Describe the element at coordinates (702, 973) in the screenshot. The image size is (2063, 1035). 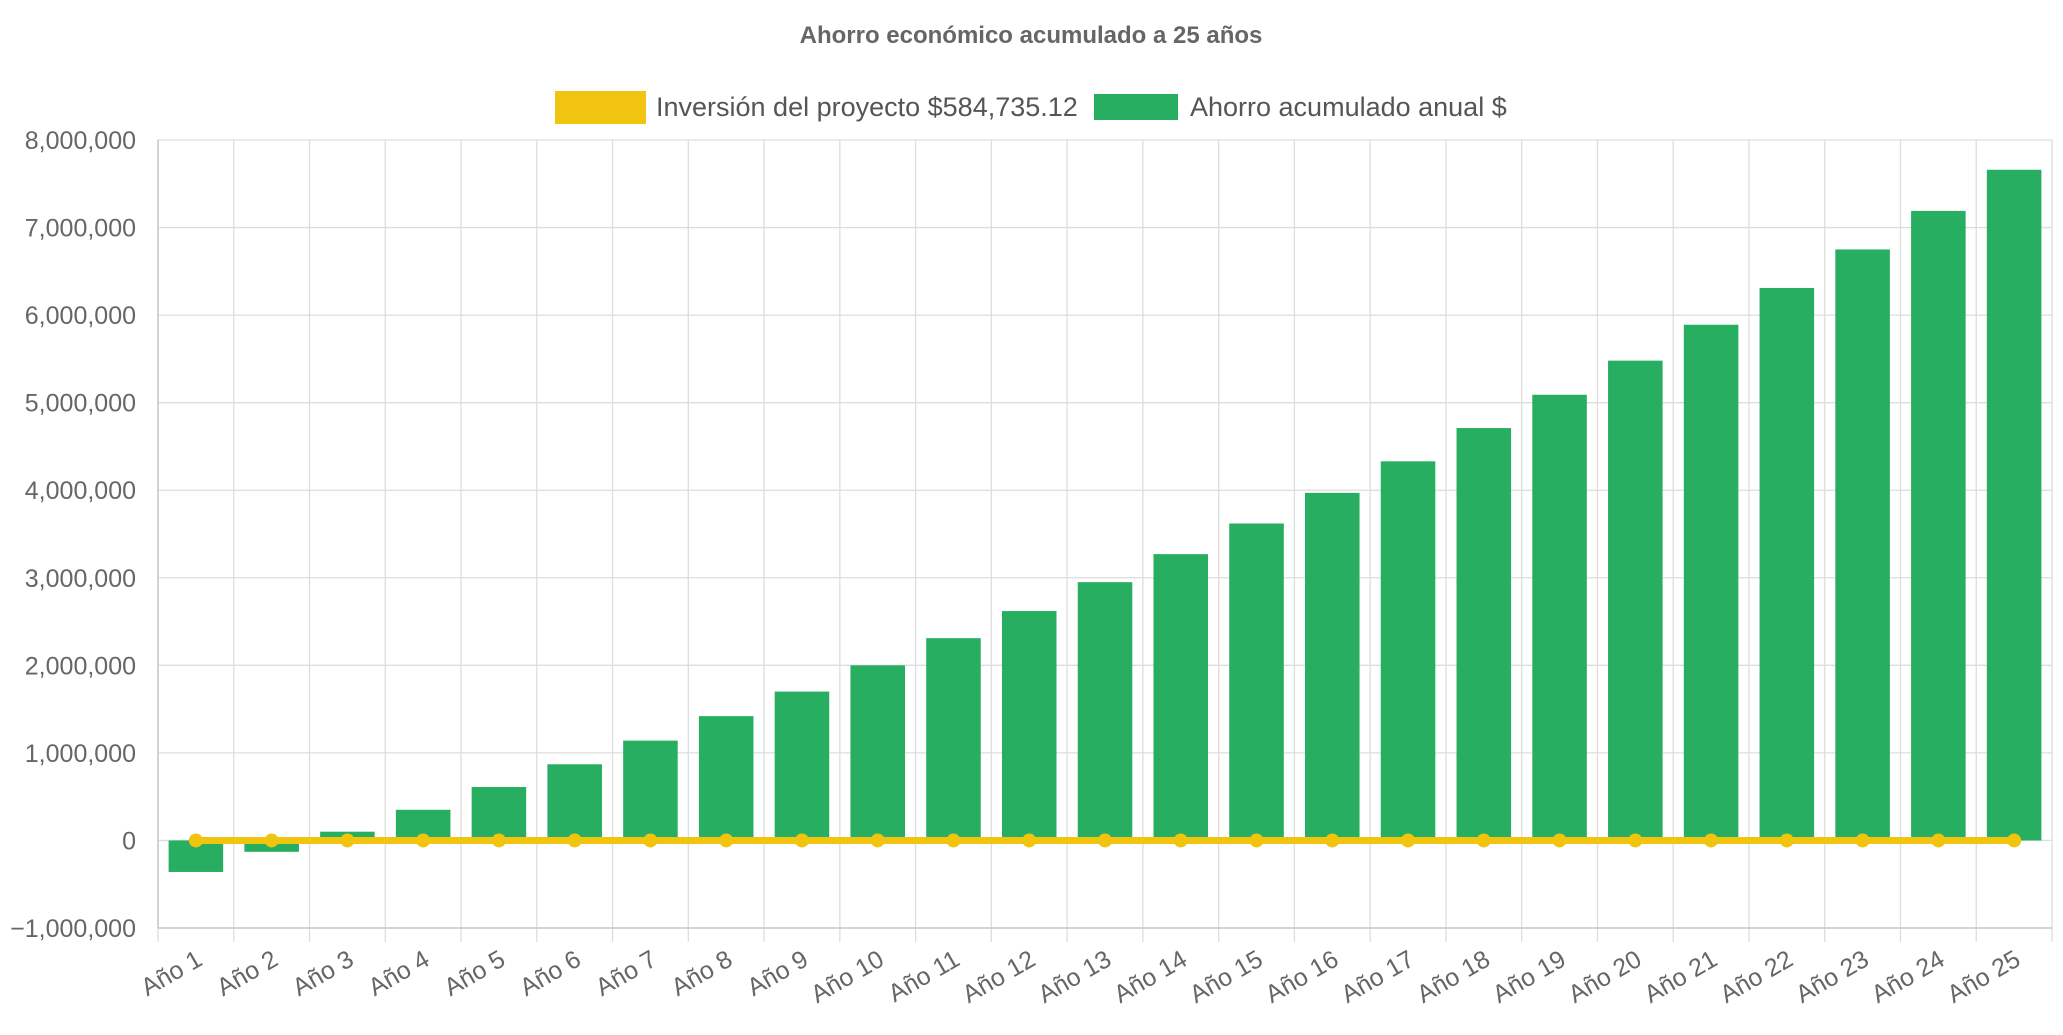
I see `x-tick-label: Año 8` at that location.